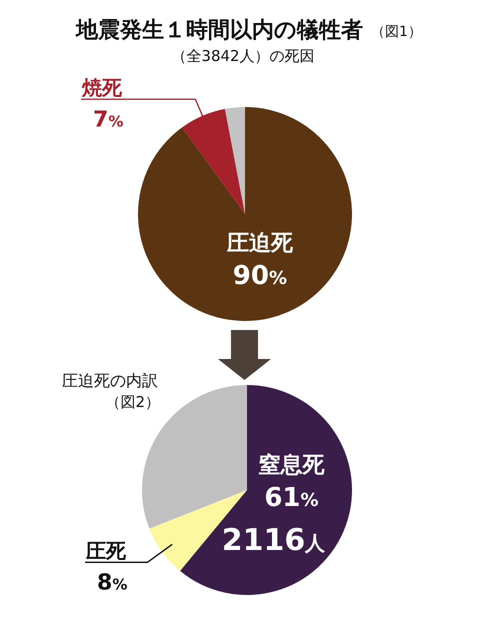 The height and width of the screenshot is (640, 480). Describe the element at coordinates (243, 56) in the screenshot. I see `chart-subtitle: （全3842人）の死因` at that location.